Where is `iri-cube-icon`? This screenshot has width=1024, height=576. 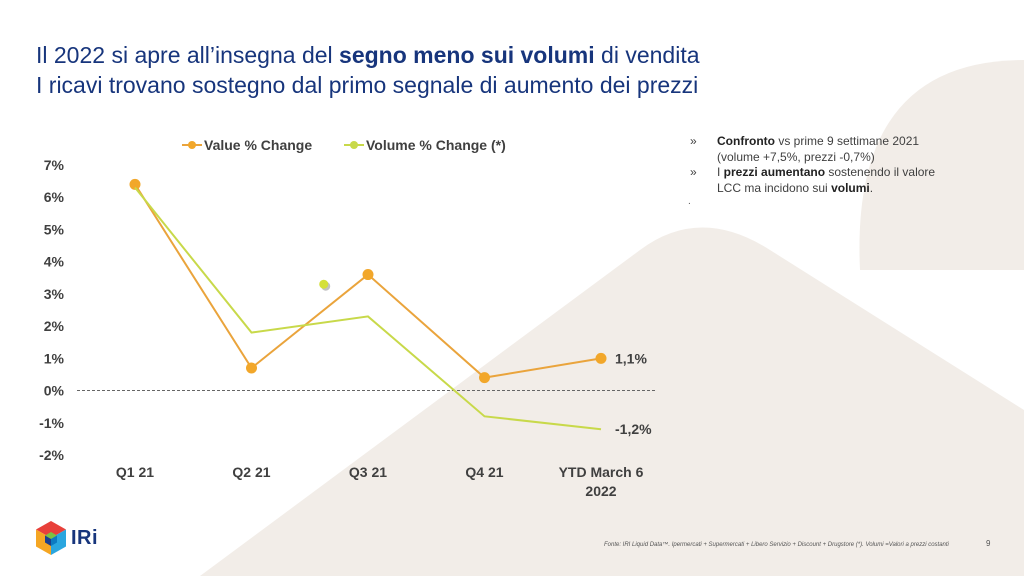 iri-cube-icon is located at coordinates (51, 538).